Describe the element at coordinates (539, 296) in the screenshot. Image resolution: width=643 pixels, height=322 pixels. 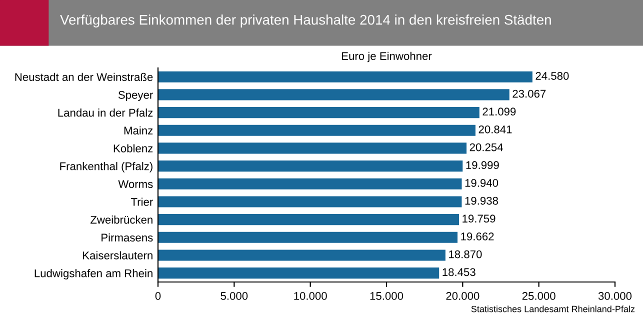
I see `x-tick-label: 25.000` at that location.